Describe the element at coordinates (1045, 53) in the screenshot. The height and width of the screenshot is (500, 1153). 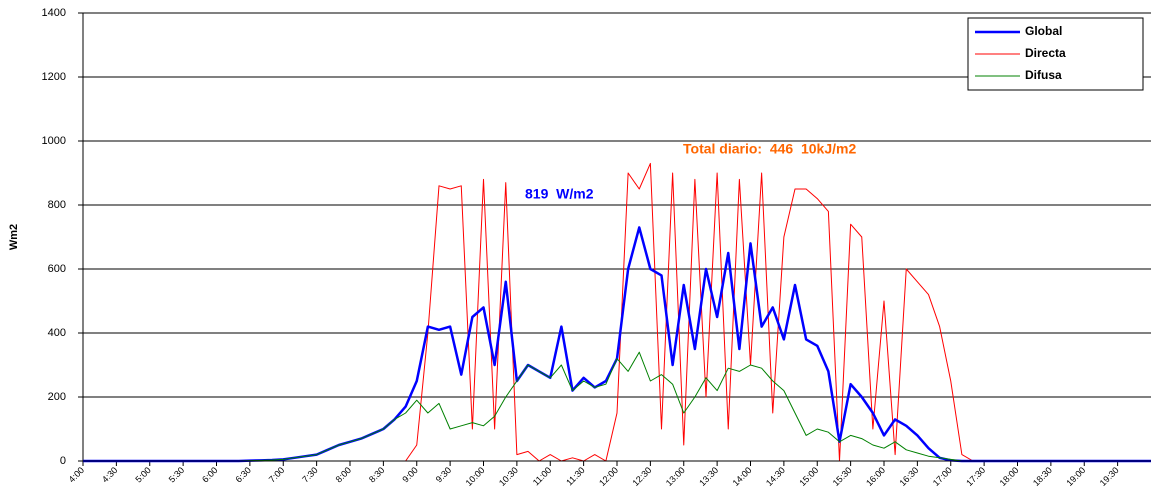
I see `legend-label: Directa` at that location.